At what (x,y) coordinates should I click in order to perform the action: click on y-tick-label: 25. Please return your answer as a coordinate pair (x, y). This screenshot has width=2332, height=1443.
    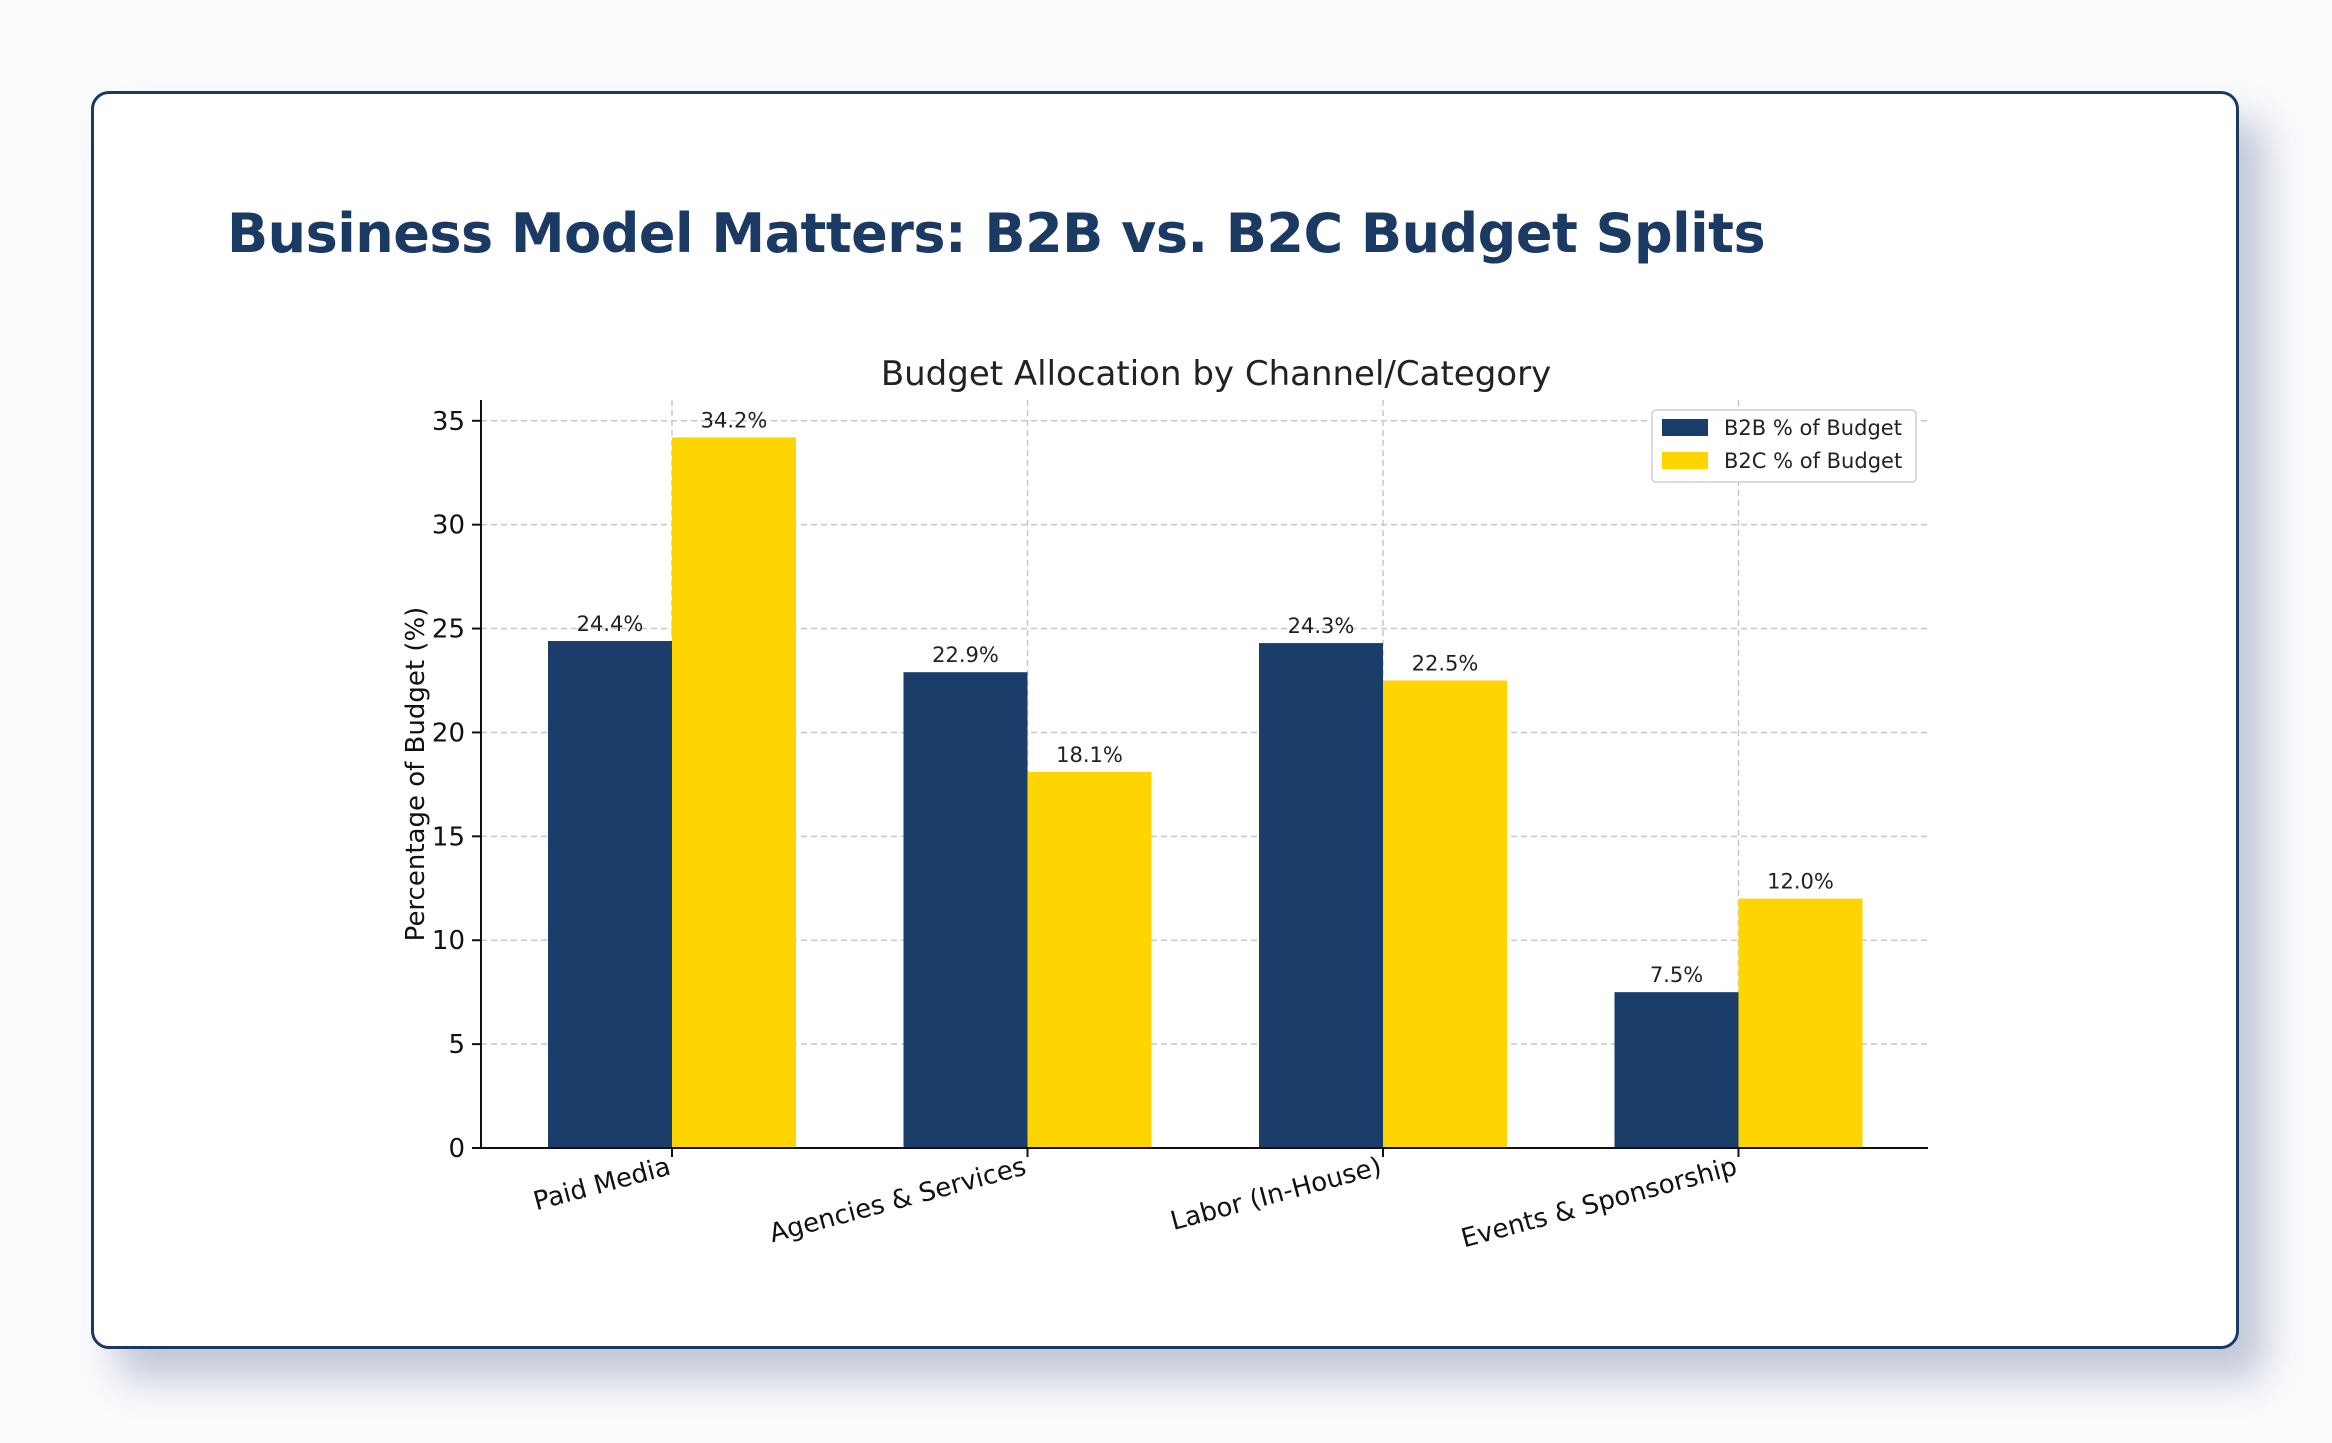
    Looking at the image, I should click on (448, 630).